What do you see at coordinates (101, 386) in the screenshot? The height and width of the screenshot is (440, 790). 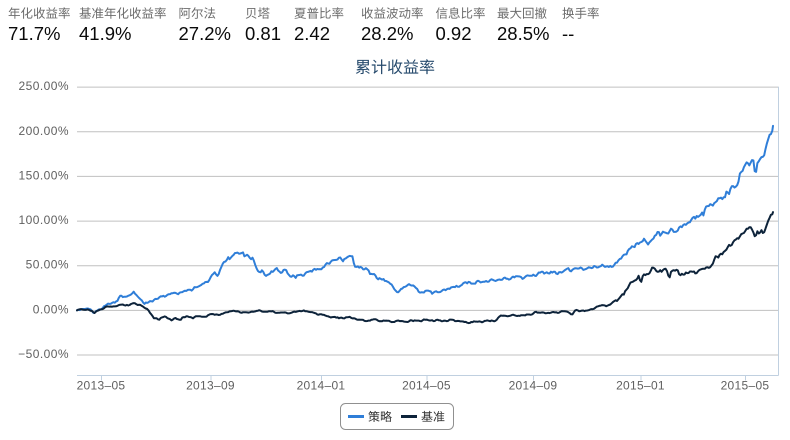 I see `svg-text: 2013–05` at bounding box center [101, 386].